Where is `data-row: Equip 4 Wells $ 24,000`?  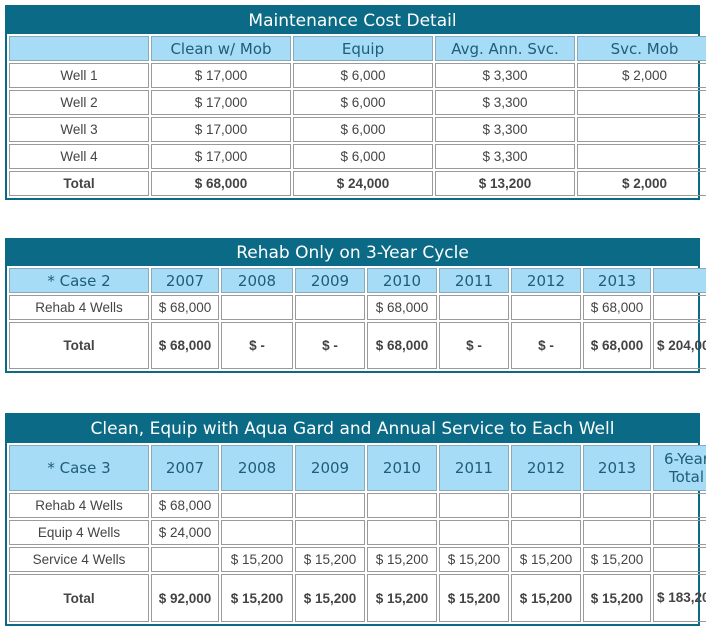
data-row: Equip 4 Wells $ 24,000 is located at coordinates (357, 532).